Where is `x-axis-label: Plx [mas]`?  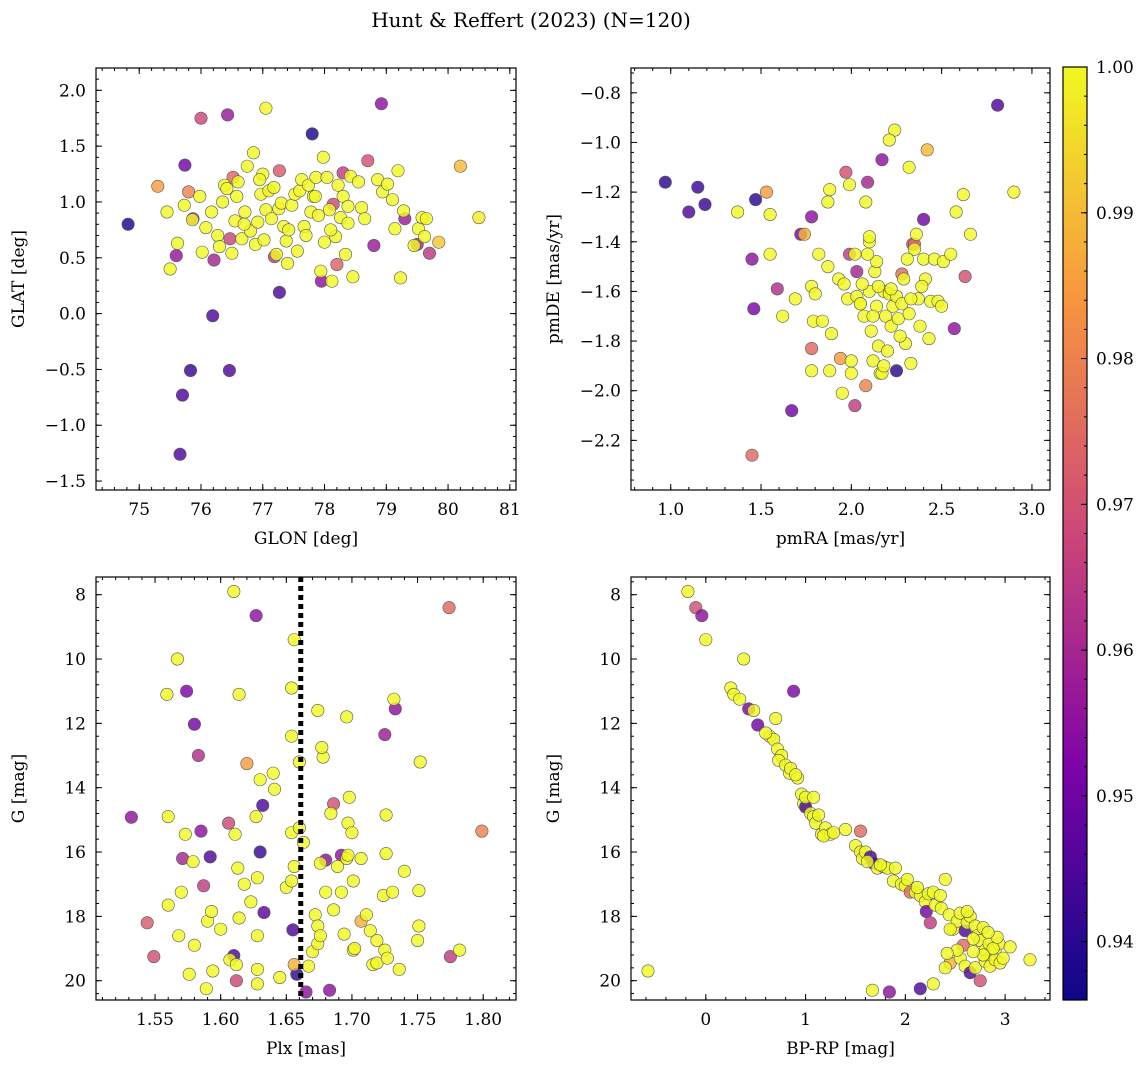
x-axis-label: Plx [mas] is located at coordinates (306, 1049).